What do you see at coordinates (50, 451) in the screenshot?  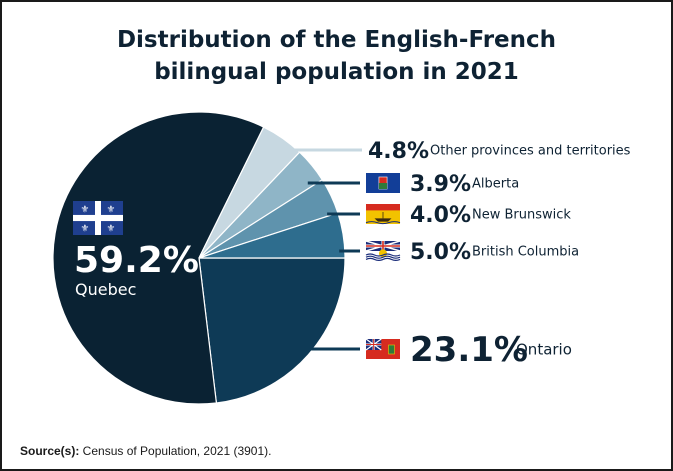 I see `source-label: Source(s):` at bounding box center [50, 451].